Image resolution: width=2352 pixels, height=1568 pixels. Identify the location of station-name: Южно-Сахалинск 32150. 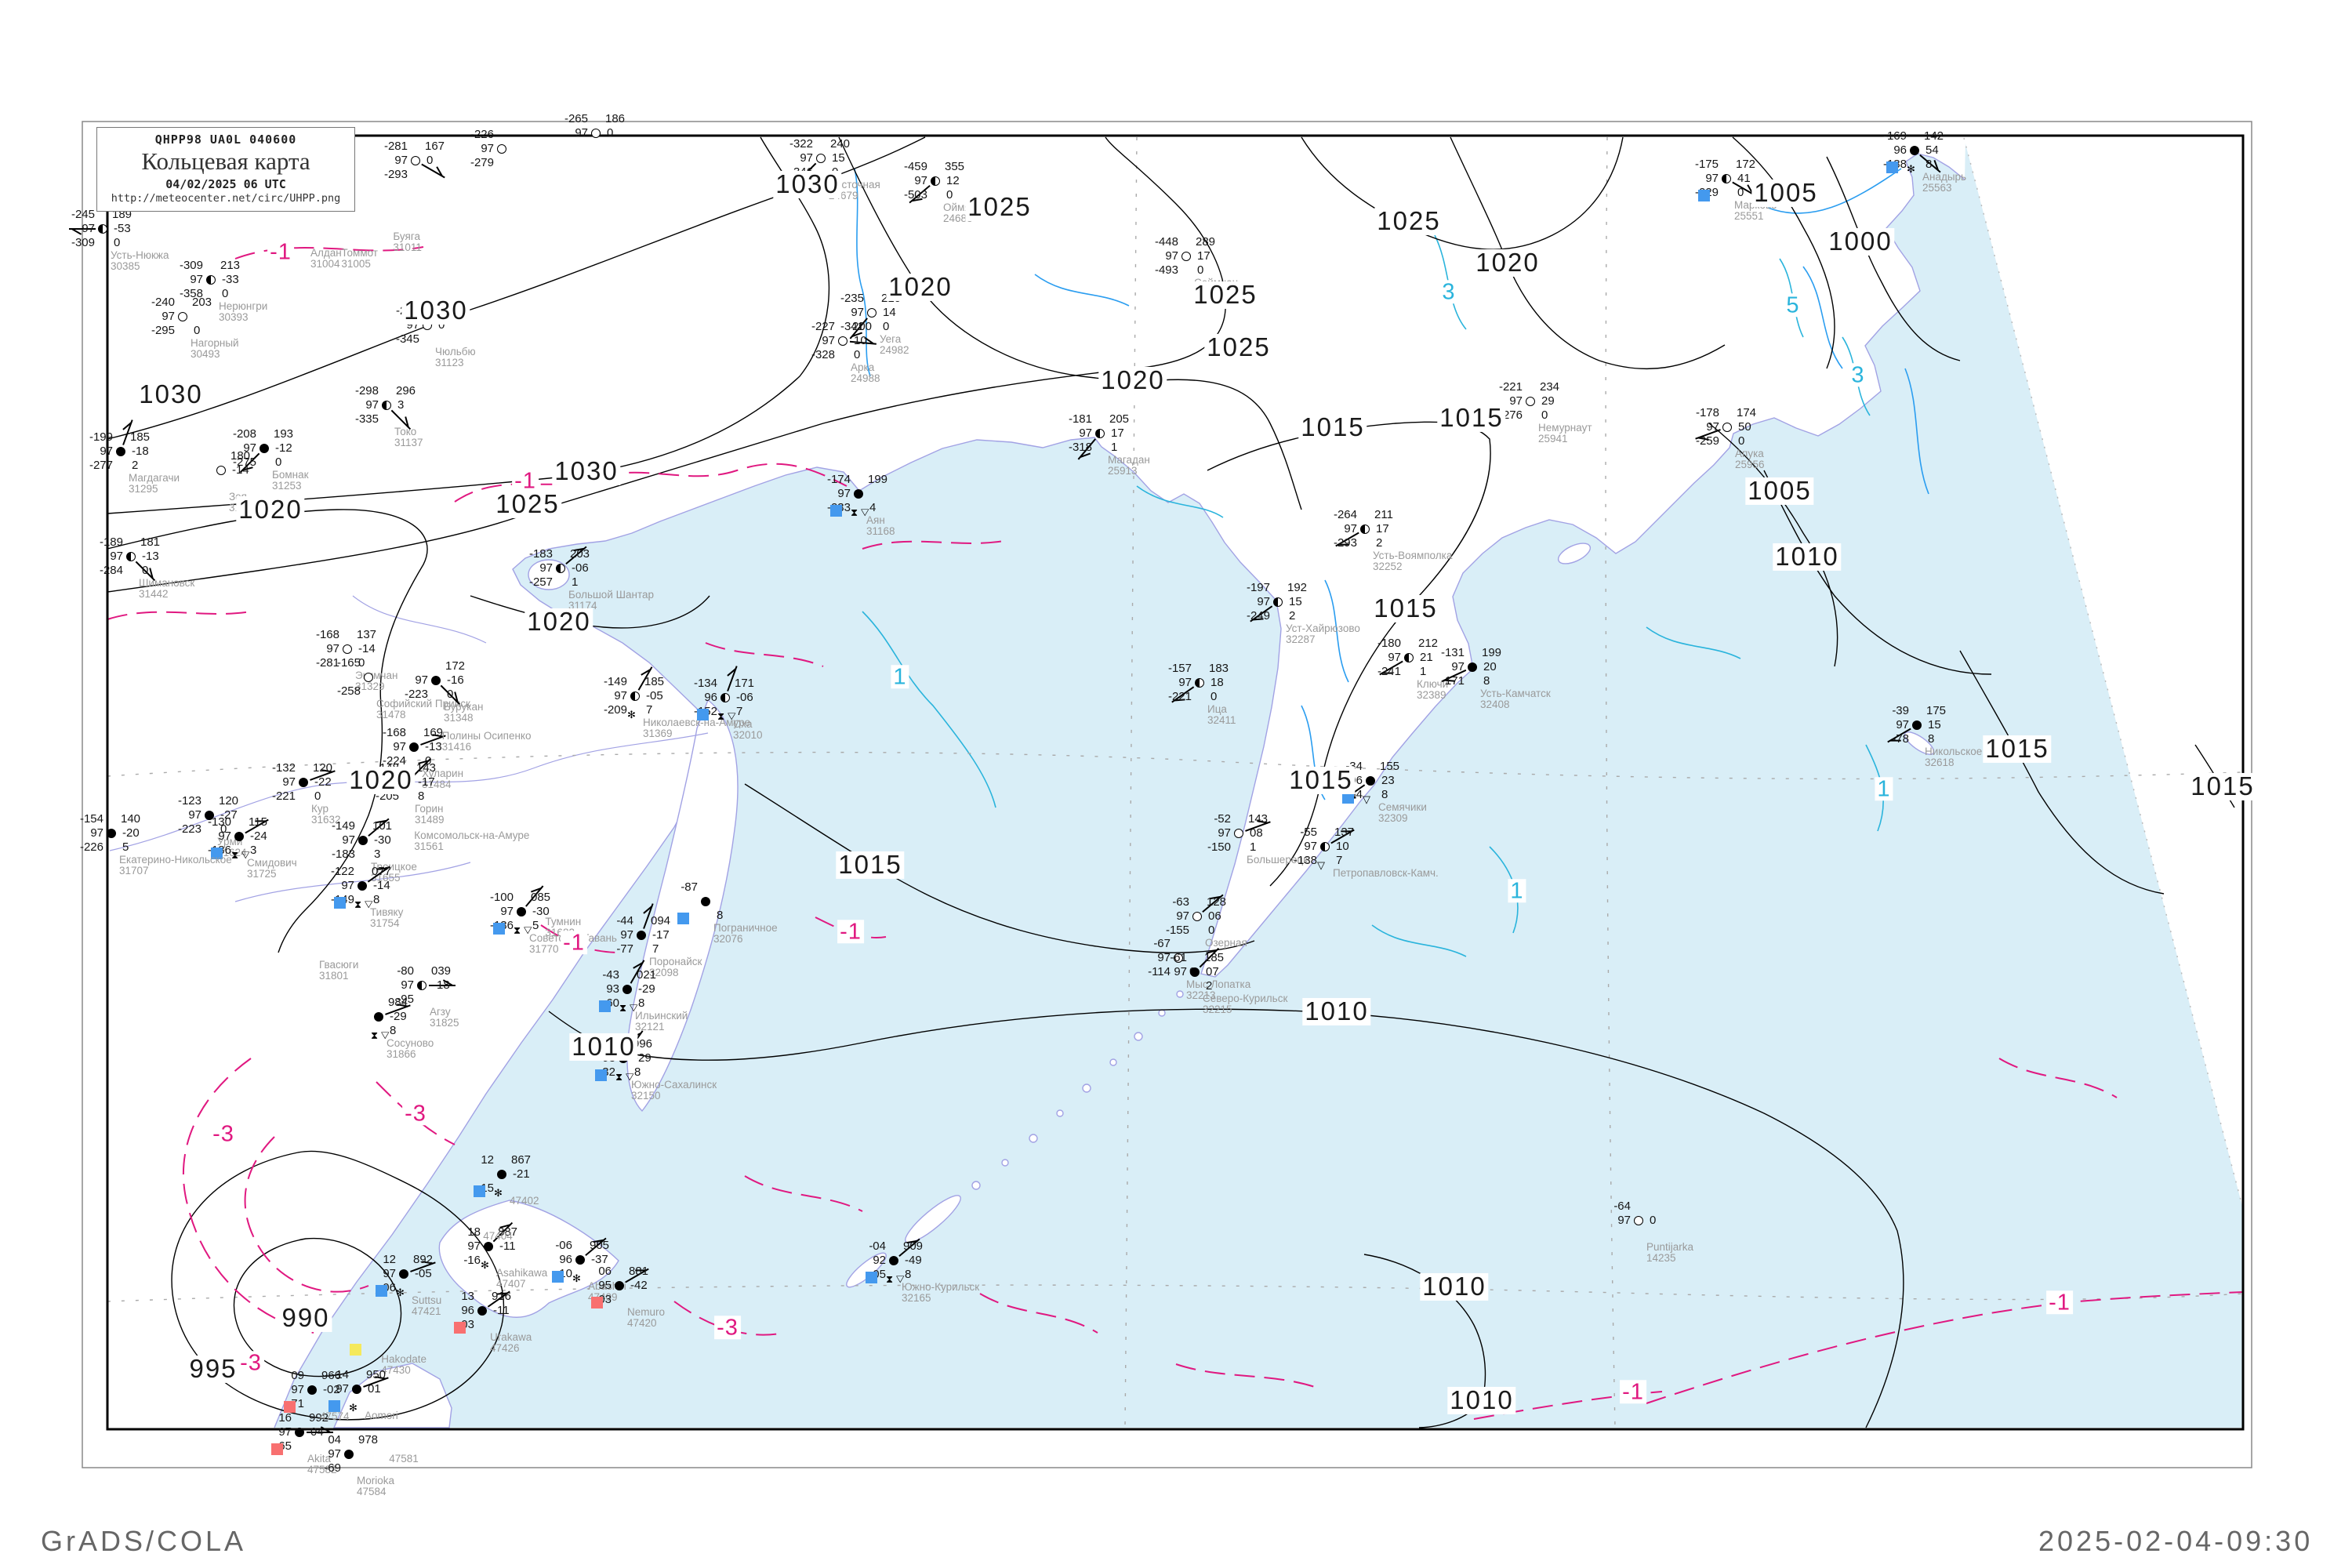
(674, 1090).